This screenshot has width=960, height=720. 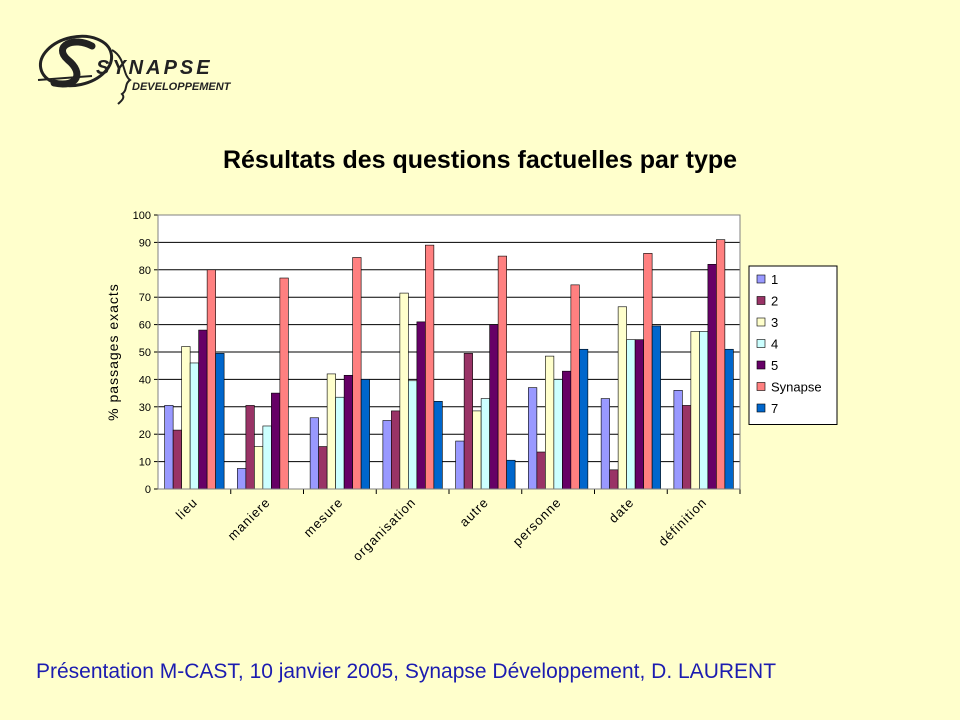 I want to click on y-tick-label: 0, so click(x=148, y=490).